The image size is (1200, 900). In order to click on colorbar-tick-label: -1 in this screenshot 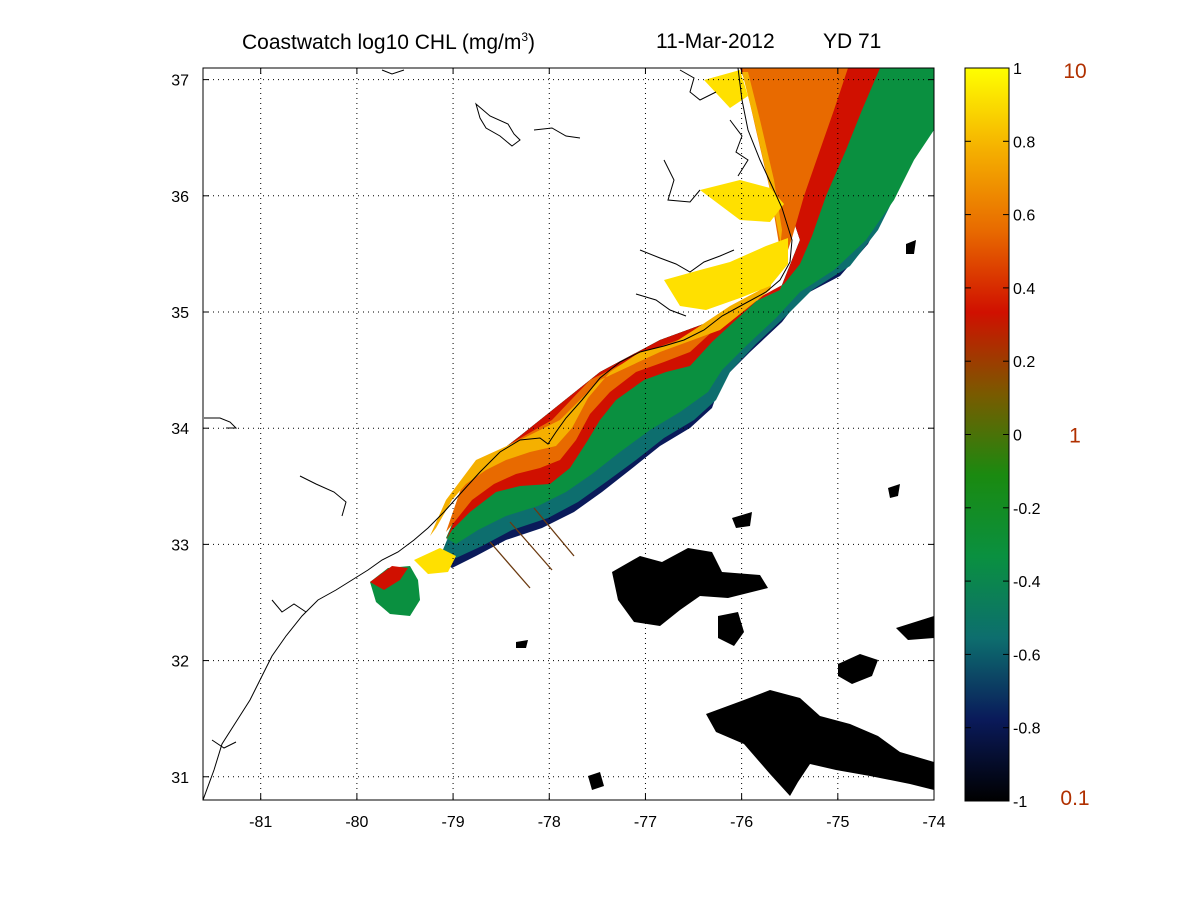, I will do `click(1020, 802)`.